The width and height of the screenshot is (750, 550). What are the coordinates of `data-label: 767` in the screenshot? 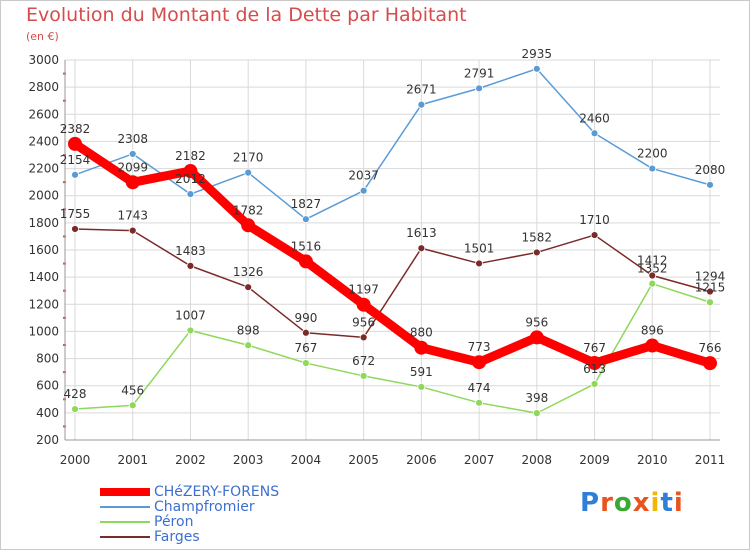 It's located at (594, 348).